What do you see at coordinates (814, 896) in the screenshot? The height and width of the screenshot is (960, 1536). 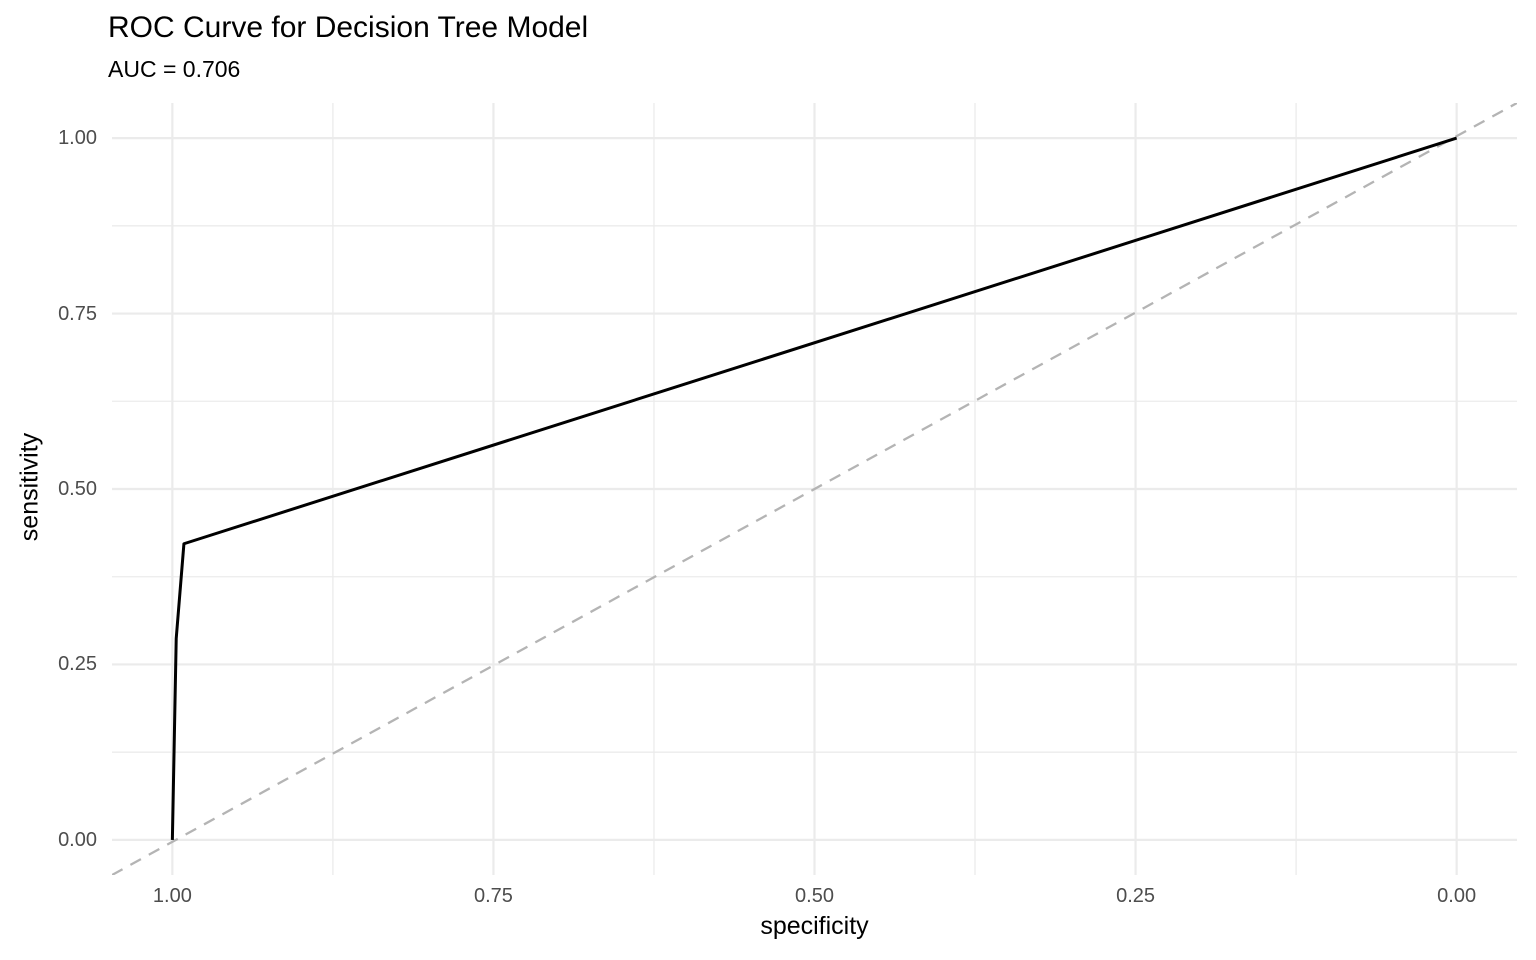 I see `x-tick-label: 0.50` at bounding box center [814, 896].